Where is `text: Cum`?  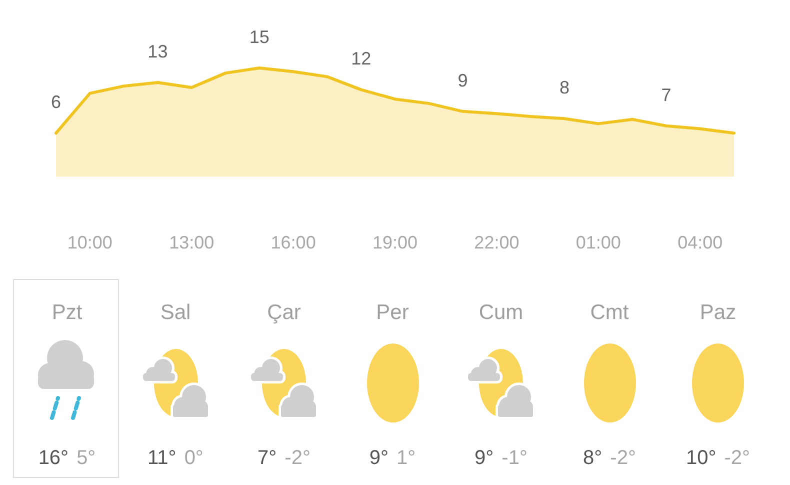 text: Cum is located at coordinates (501, 313).